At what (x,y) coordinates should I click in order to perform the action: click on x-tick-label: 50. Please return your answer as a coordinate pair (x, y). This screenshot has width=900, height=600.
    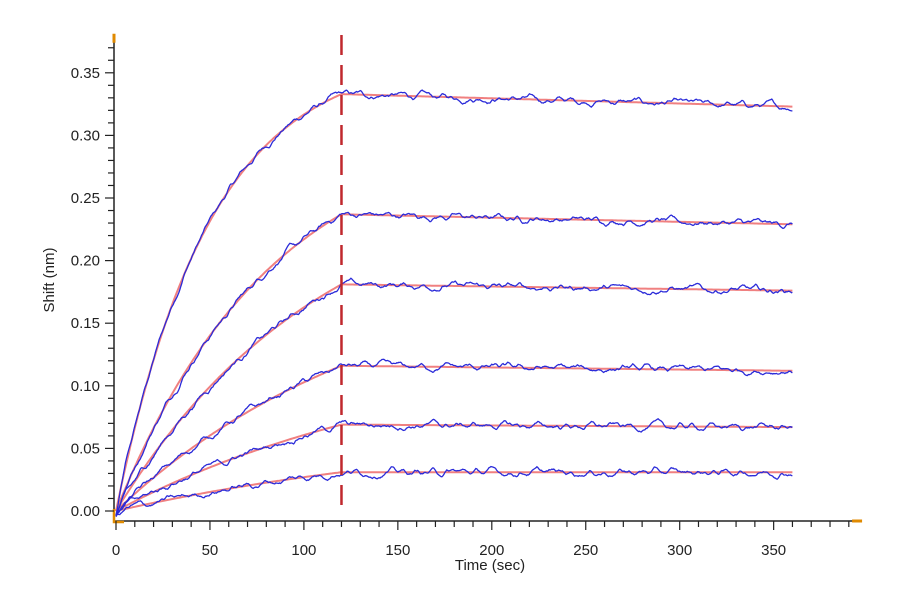
    Looking at the image, I should click on (210, 550).